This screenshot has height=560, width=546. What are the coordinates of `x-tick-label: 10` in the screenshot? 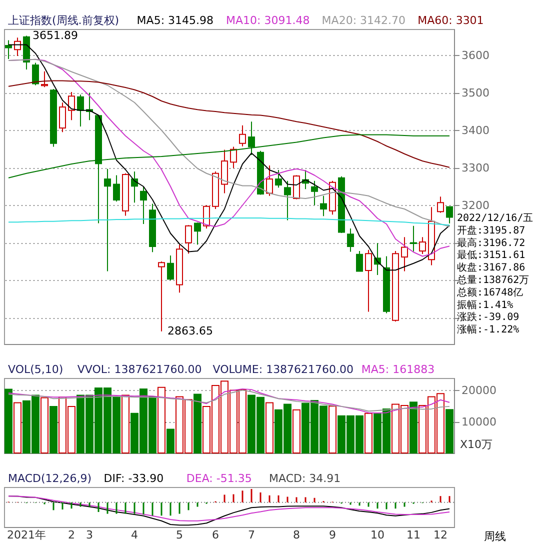 It's located at (377, 535).